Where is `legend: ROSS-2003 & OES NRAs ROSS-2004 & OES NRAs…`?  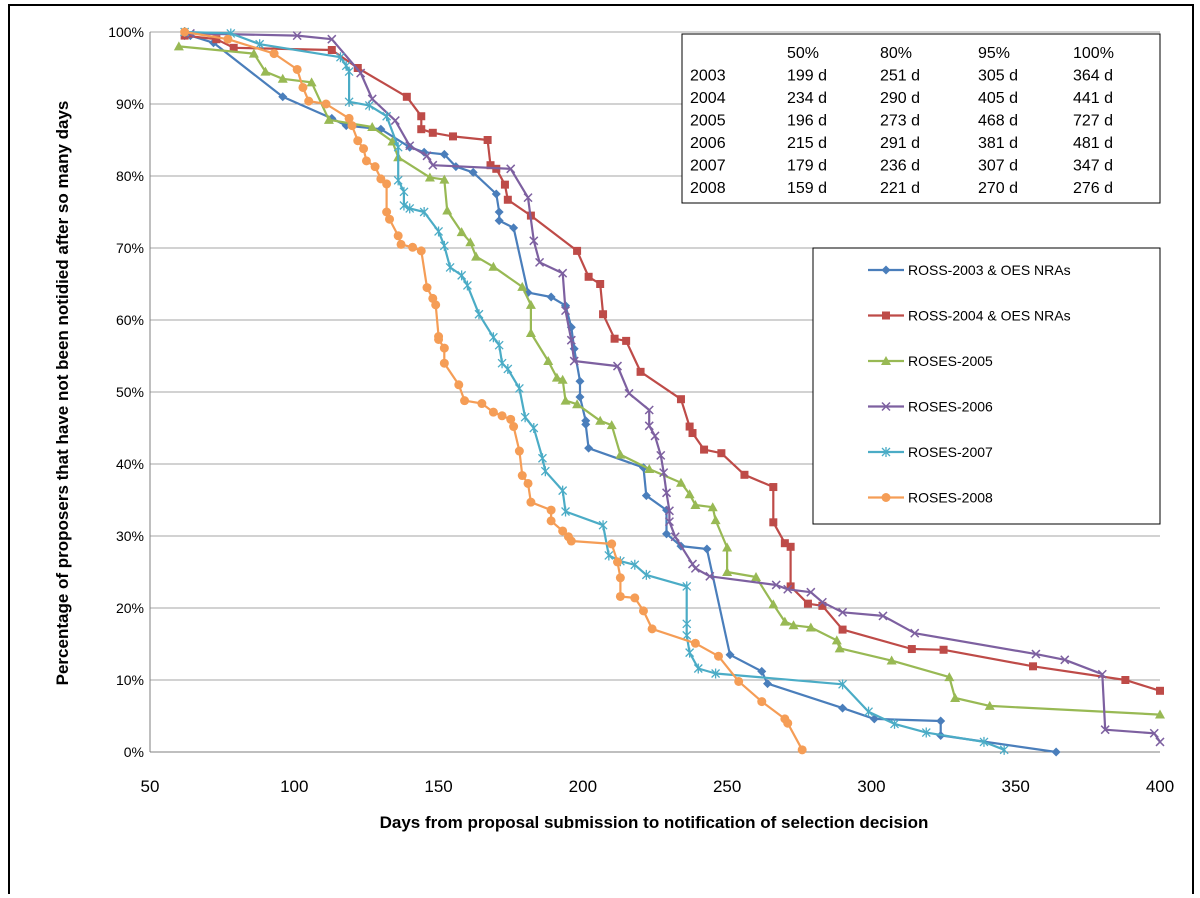 legend: ROSS-2003 & OES NRAs ROSS-2004 & OES NRAs… is located at coordinates (986, 386).